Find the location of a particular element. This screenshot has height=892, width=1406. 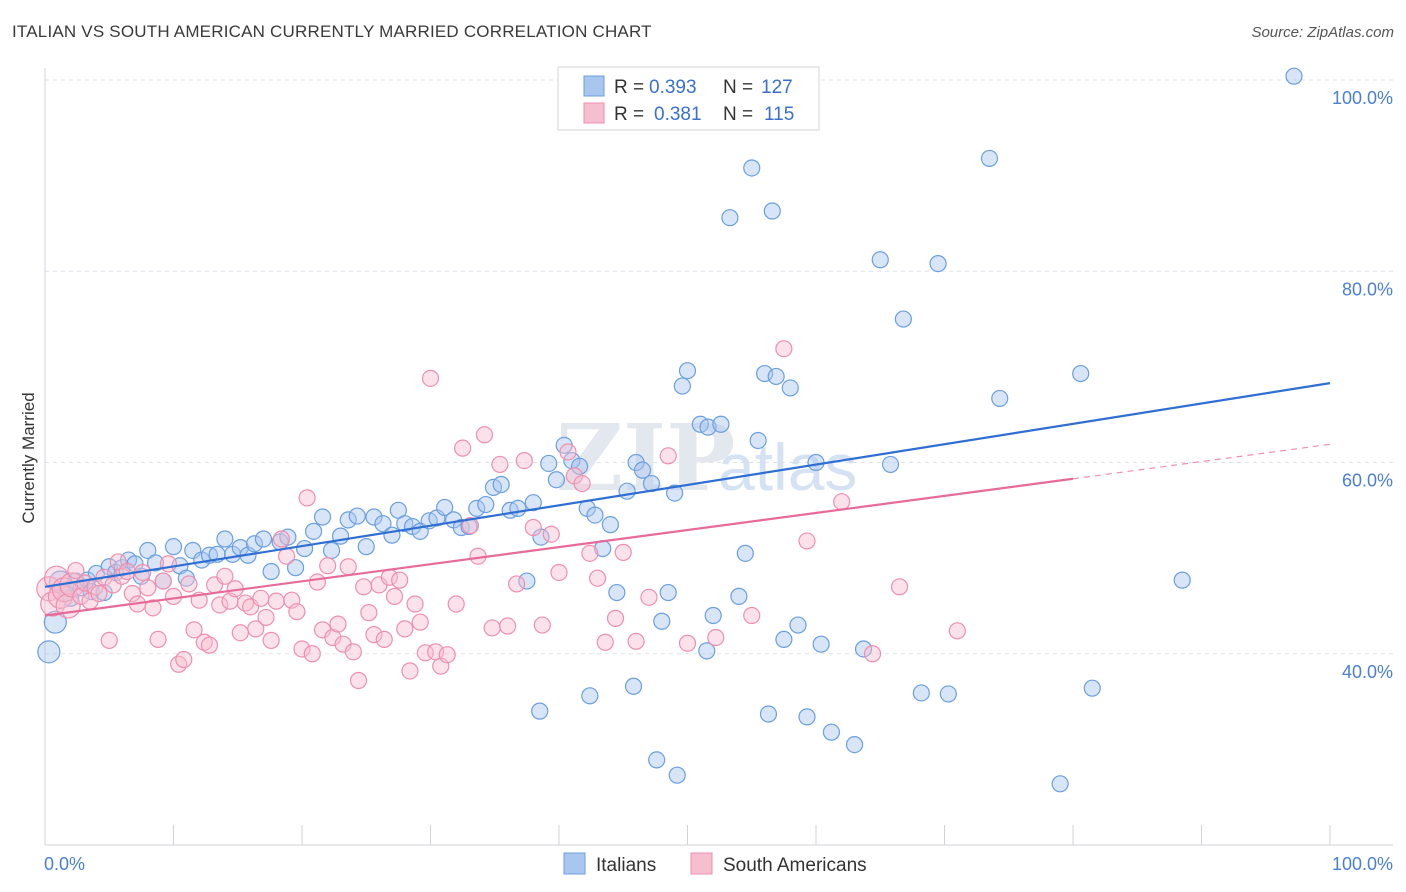

x-tick-label-max: 100.0% is located at coordinates (1362, 864).